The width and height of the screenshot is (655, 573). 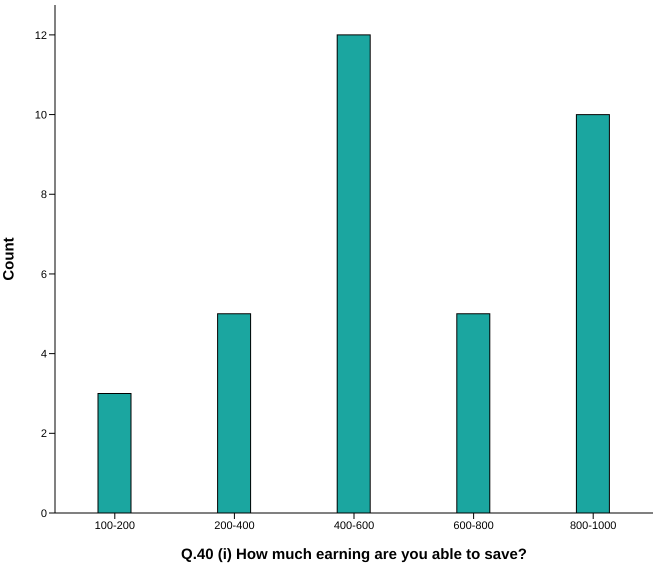 I want to click on x-tick-label: 800-1000, so click(x=593, y=526).